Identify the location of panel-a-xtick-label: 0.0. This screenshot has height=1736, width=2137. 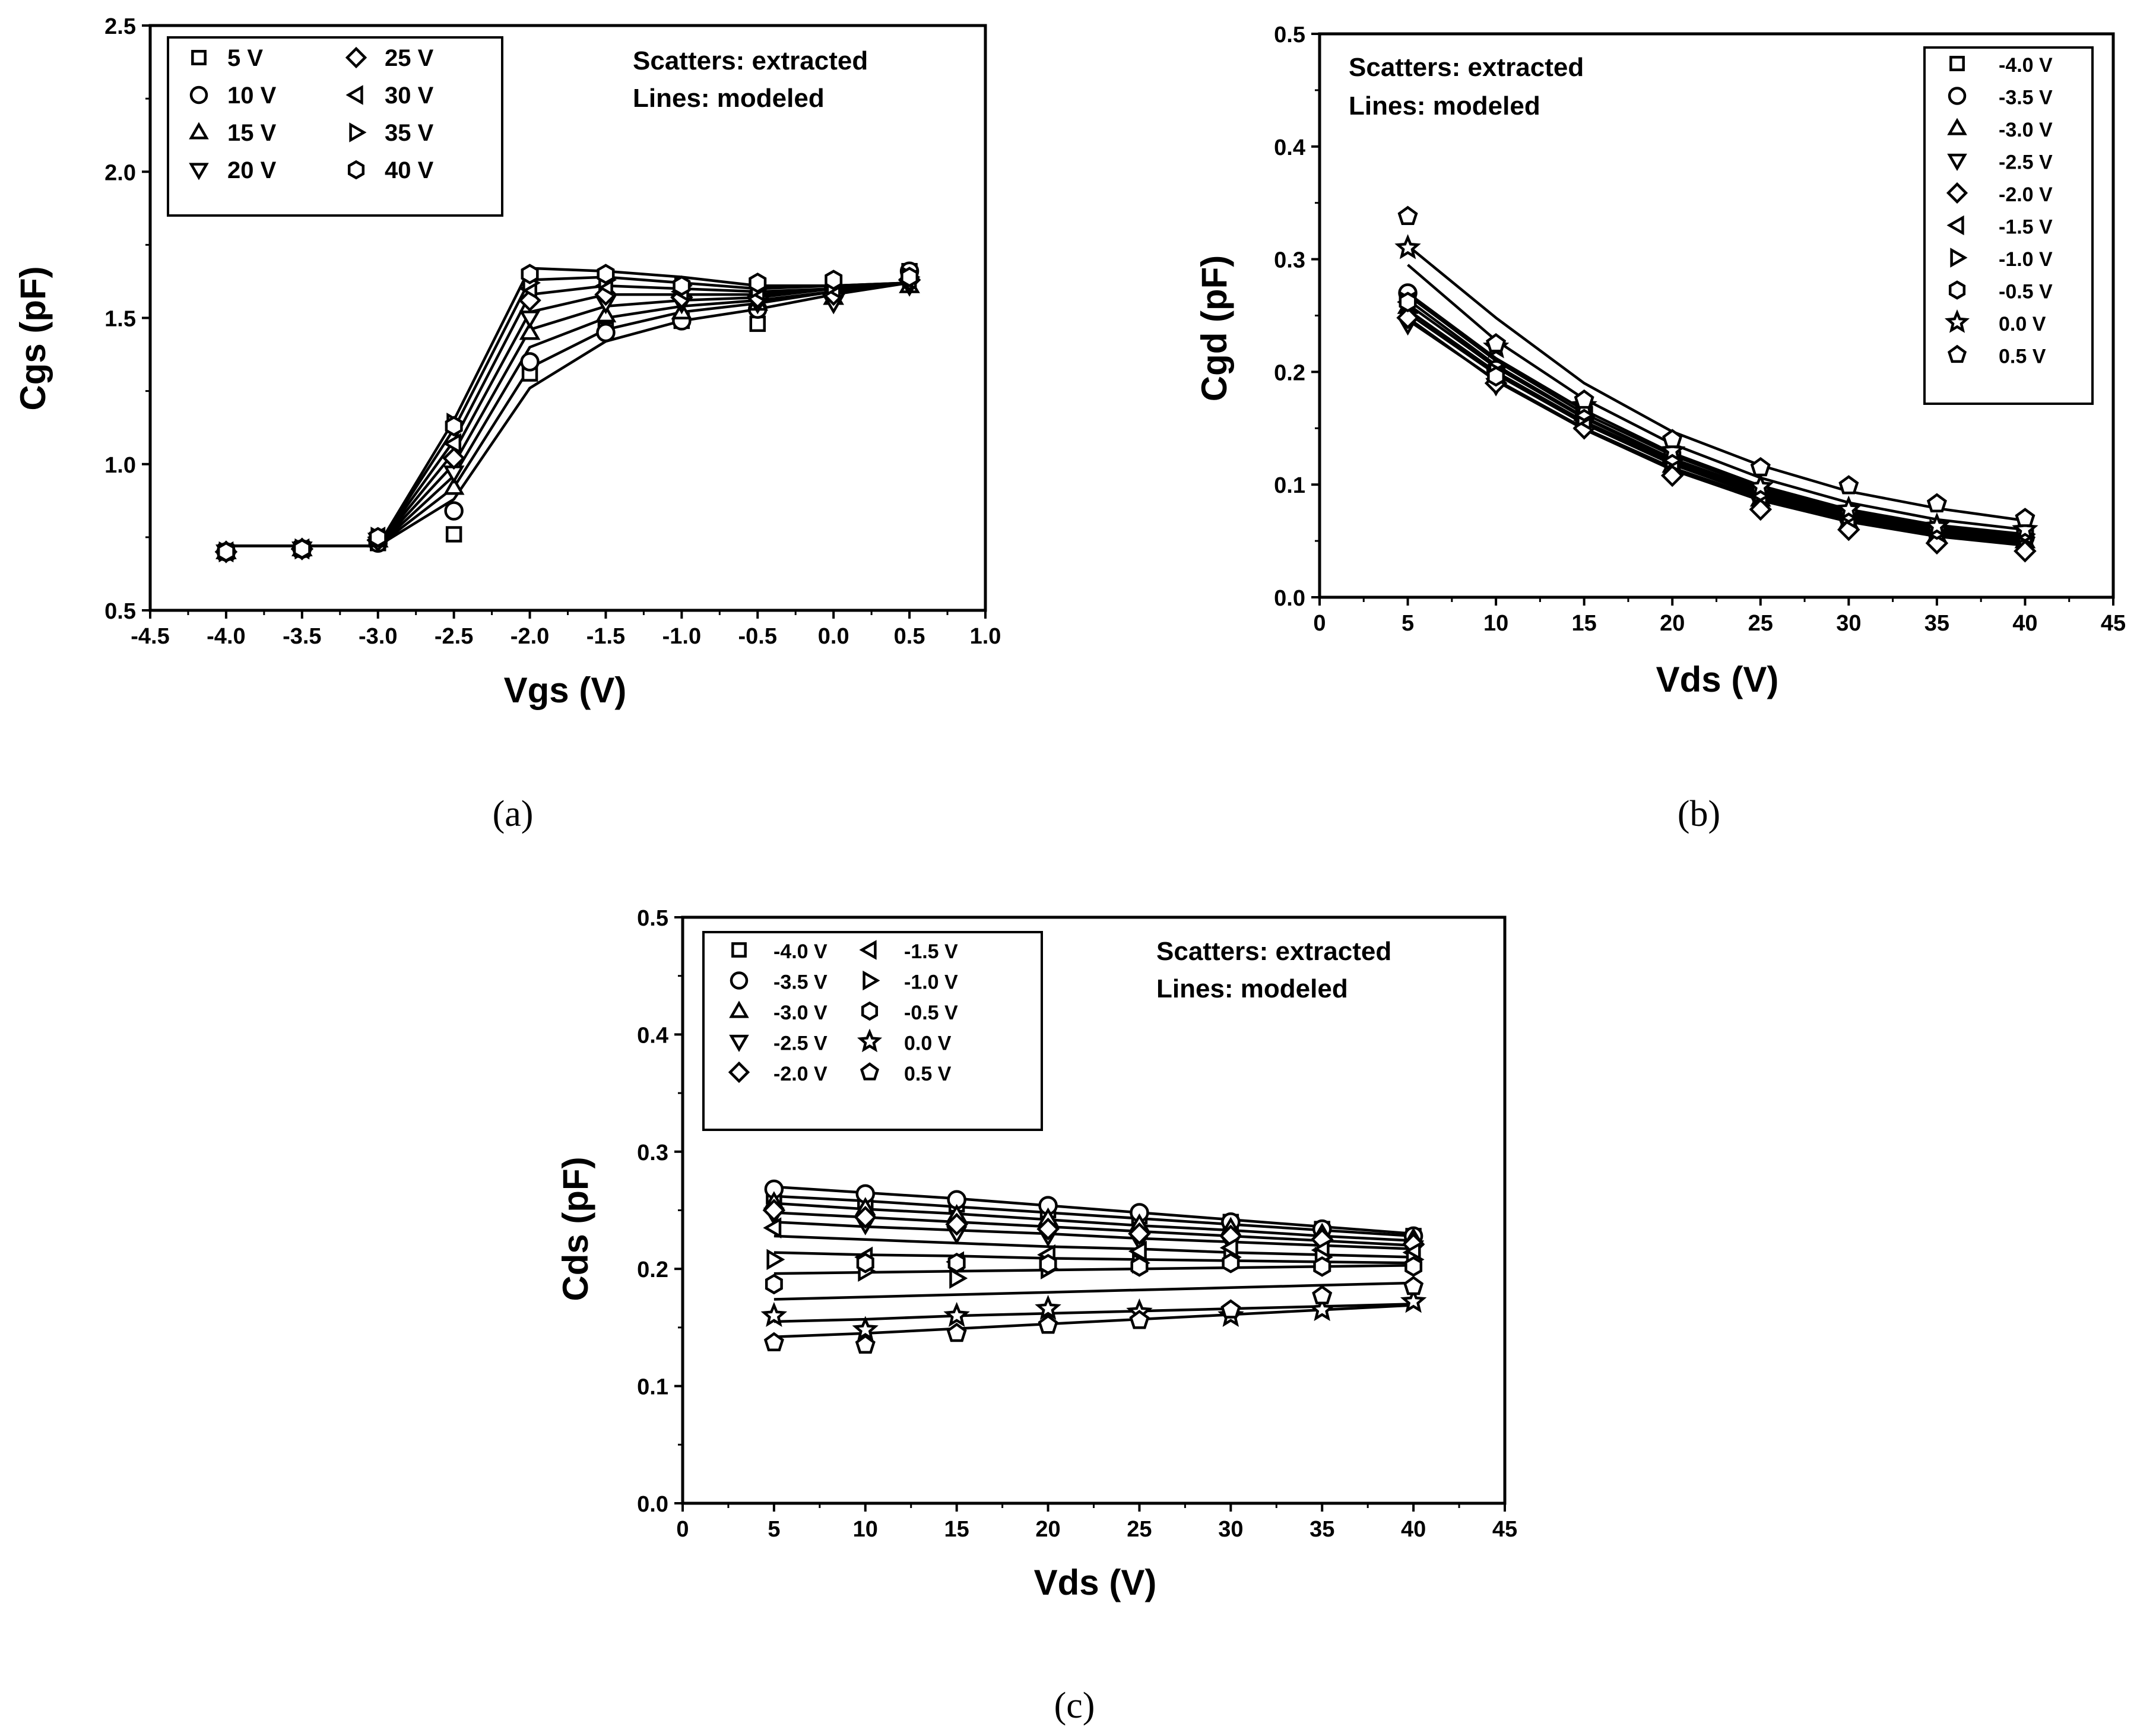
(833, 636).